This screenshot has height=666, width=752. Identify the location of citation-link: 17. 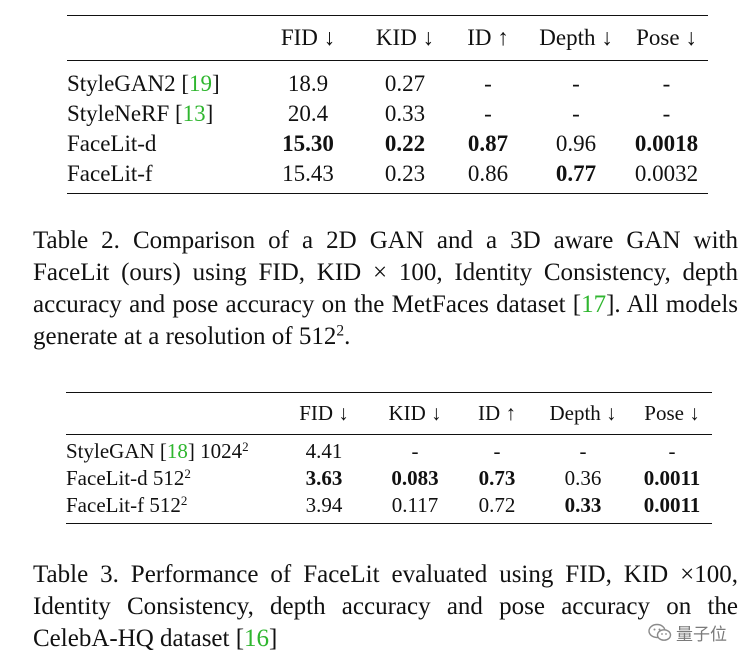
(594, 304).